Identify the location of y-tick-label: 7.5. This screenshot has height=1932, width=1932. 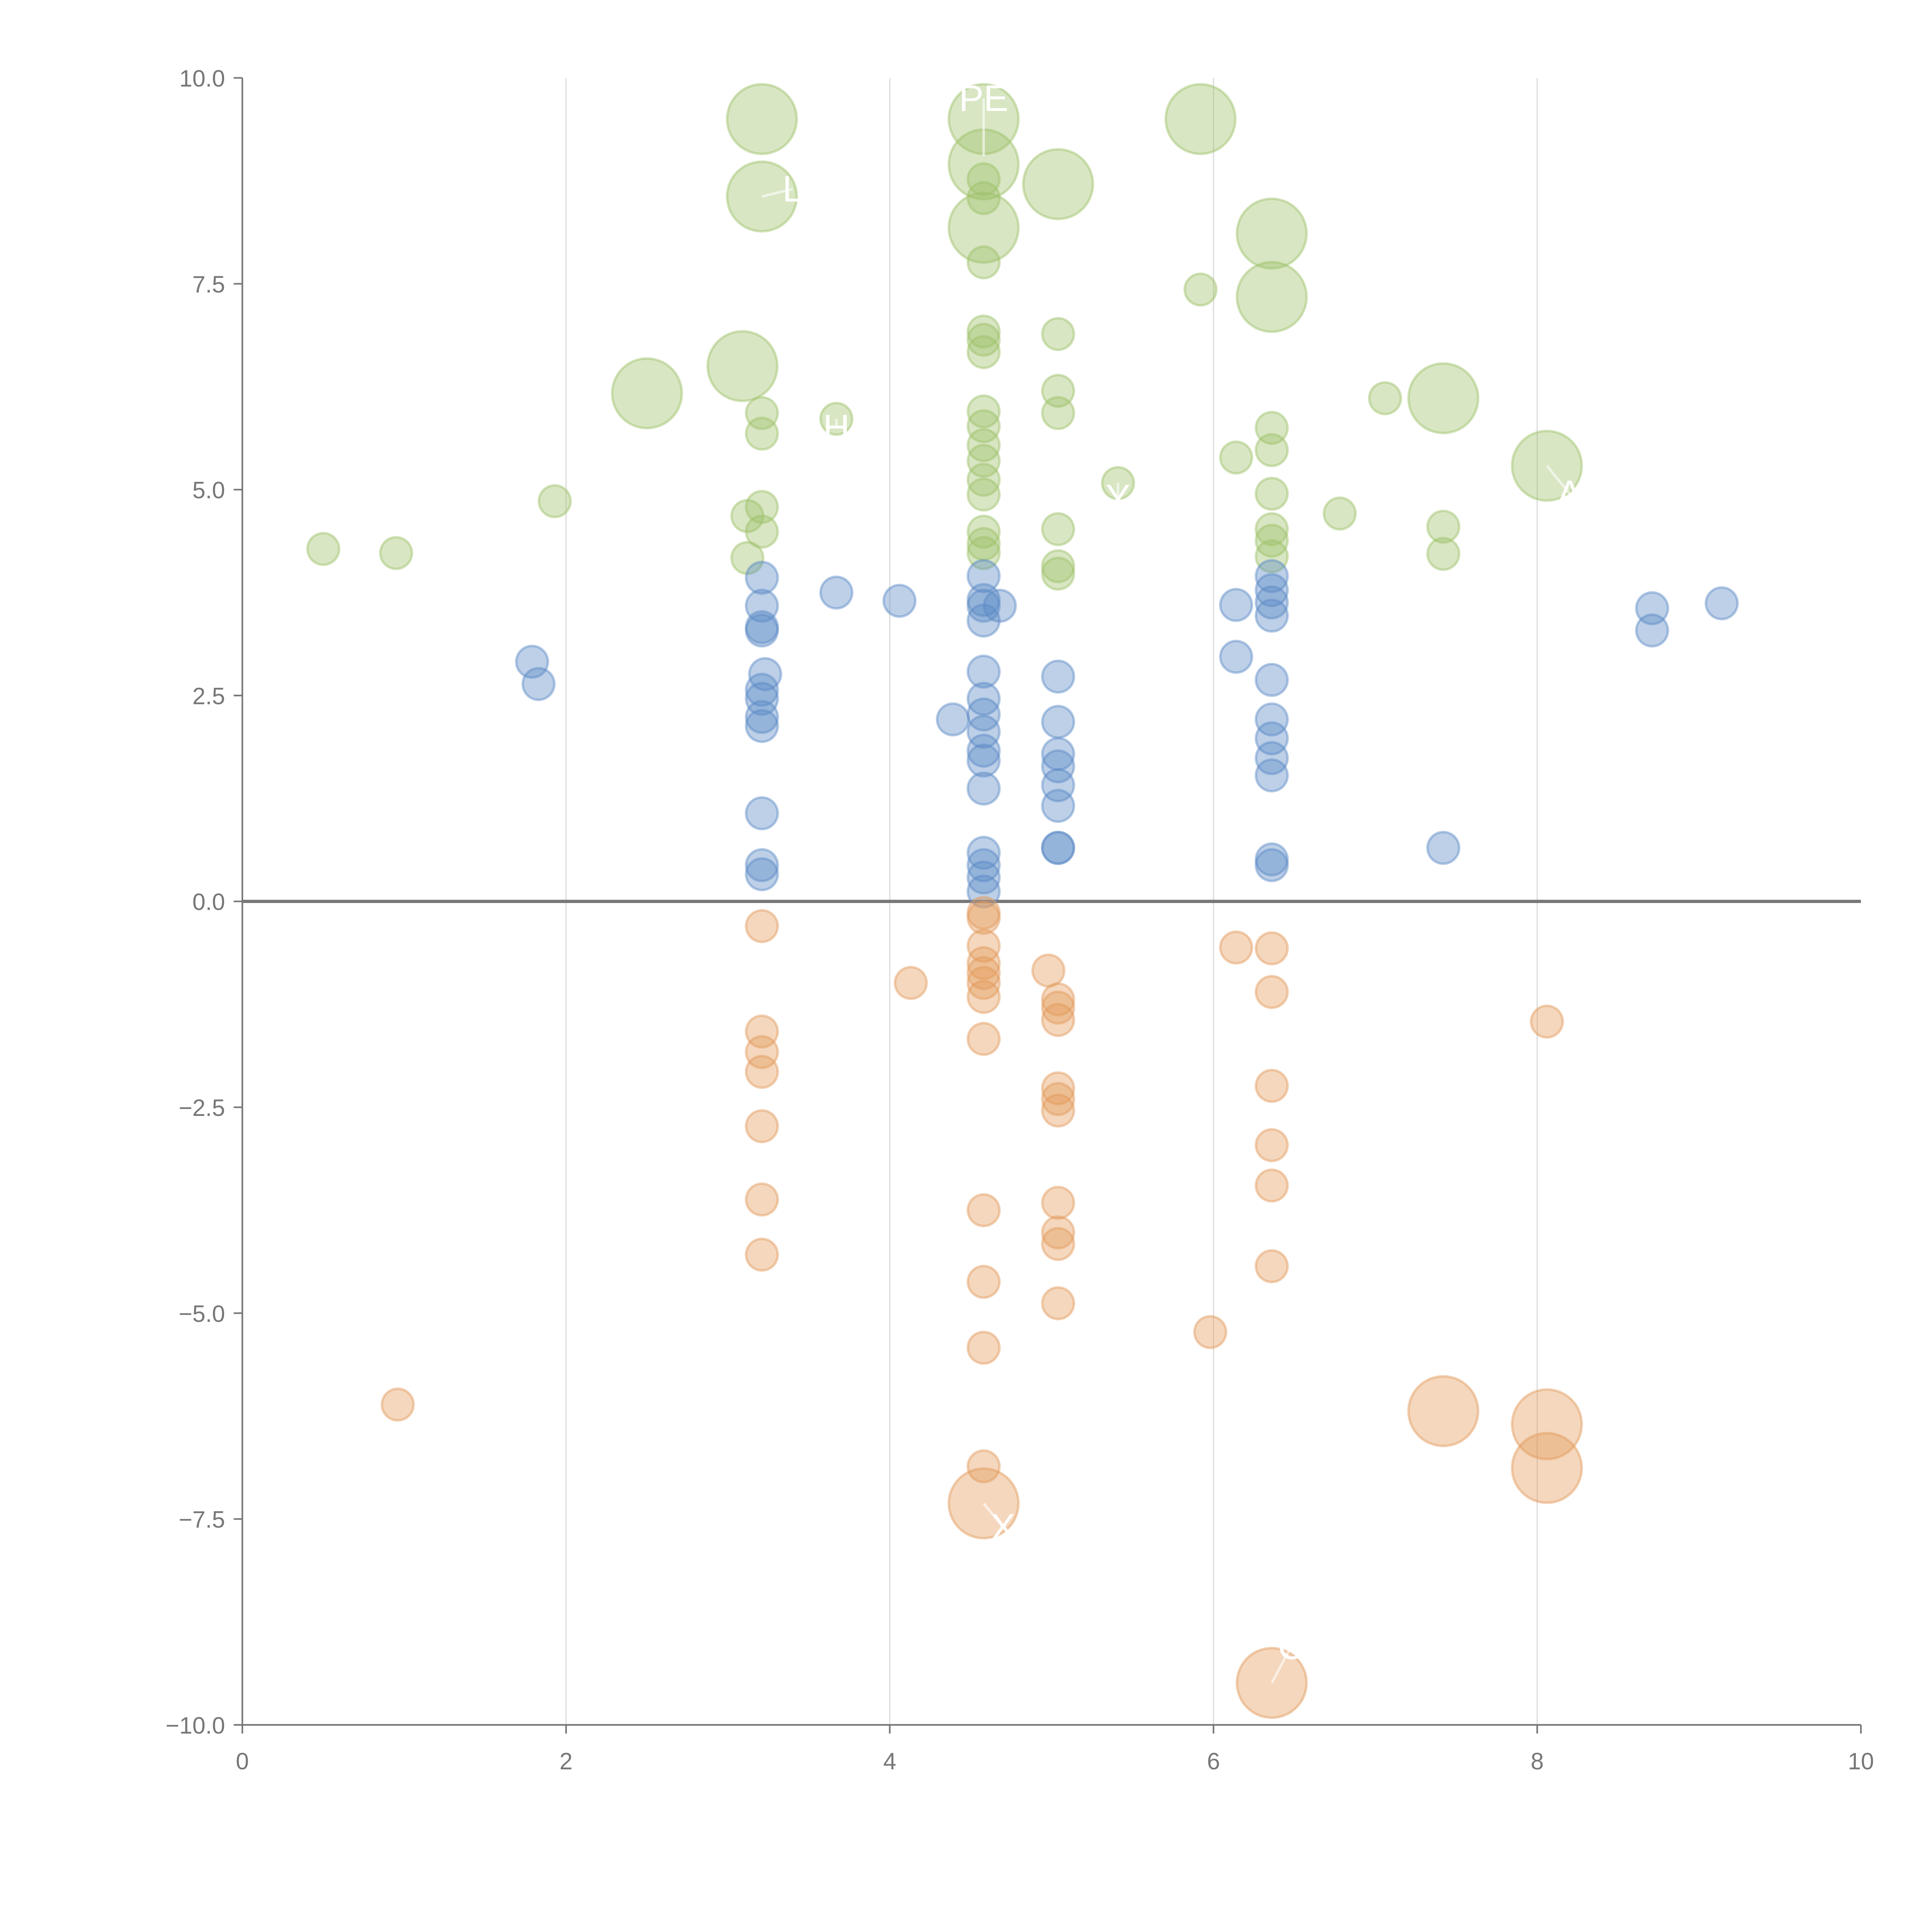
(209, 284).